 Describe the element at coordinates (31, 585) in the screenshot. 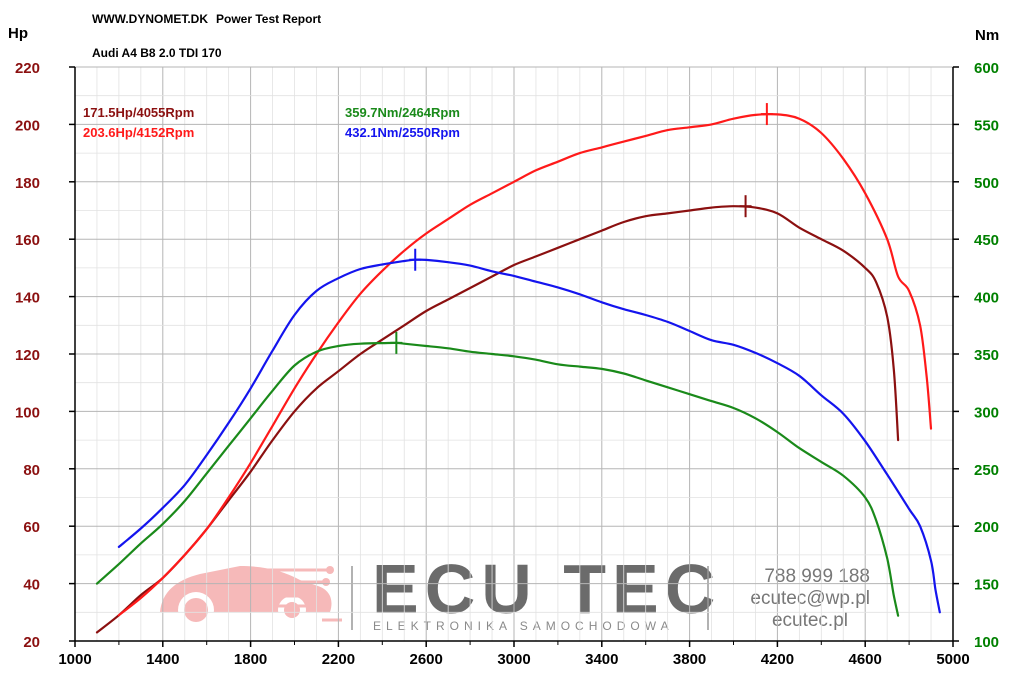

I see `left-tick-label: 40` at that location.